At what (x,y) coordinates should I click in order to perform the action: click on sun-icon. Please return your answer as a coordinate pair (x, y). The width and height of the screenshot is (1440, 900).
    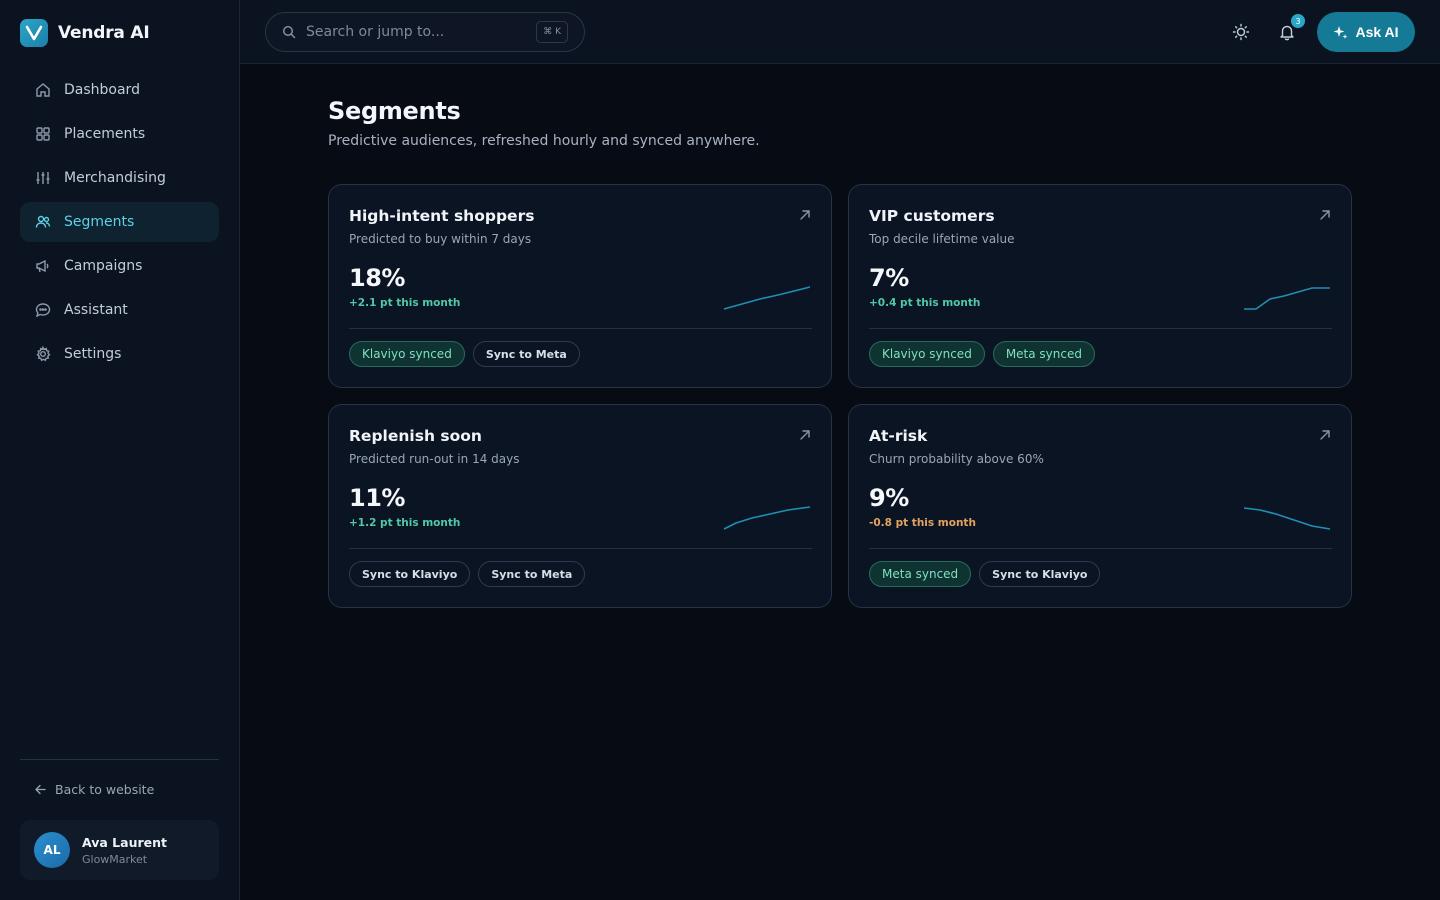
    Looking at the image, I should click on (1241, 32).